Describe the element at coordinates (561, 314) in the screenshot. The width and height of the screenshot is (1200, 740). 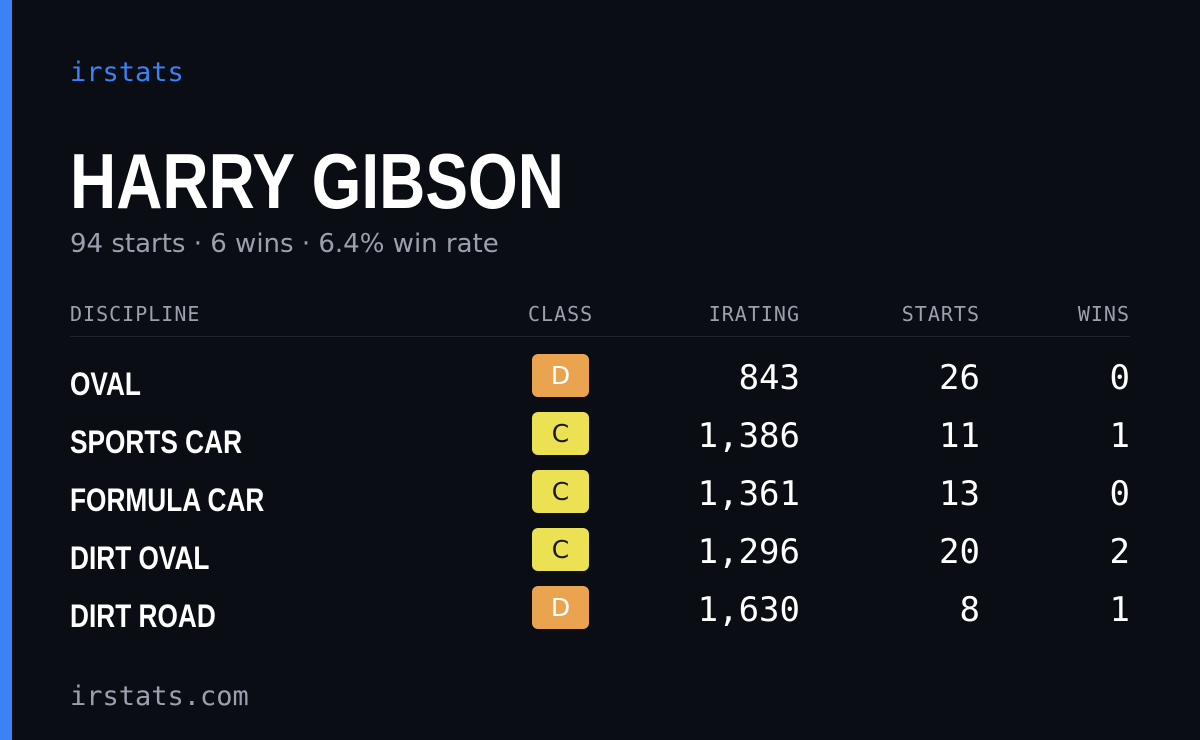
I see `header-class: CLASS` at that location.